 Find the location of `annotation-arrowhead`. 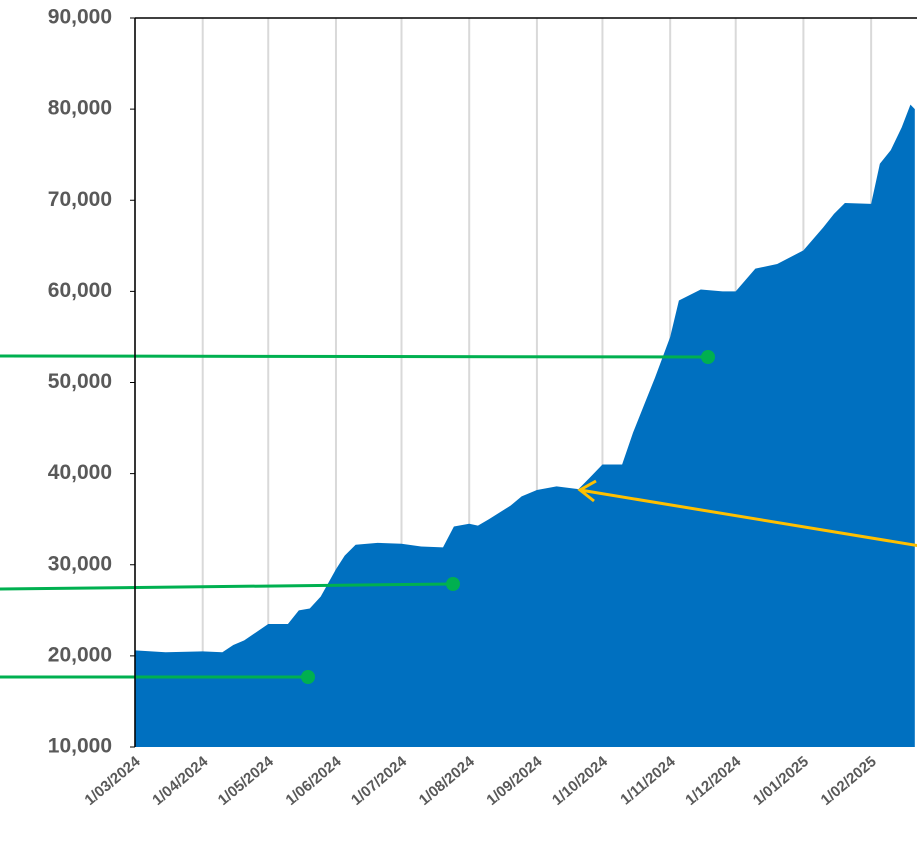

annotation-arrowhead is located at coordinates (587, 491).